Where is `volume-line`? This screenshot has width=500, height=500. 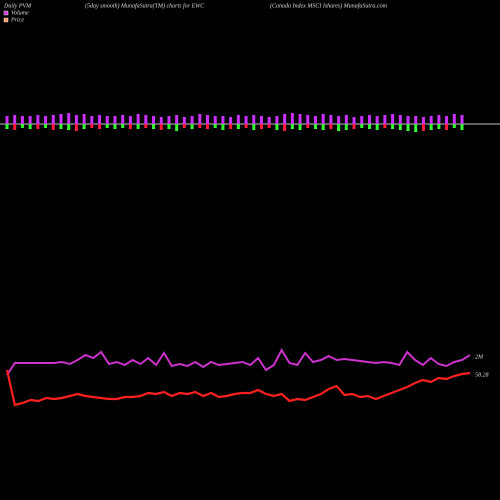 volume-line is located at coordinates (238, 361).